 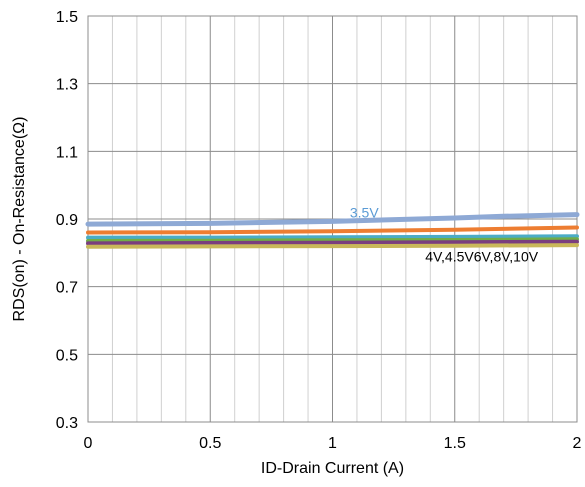 I want to click on x-tick-label: 1, so click(x=332, y=443).